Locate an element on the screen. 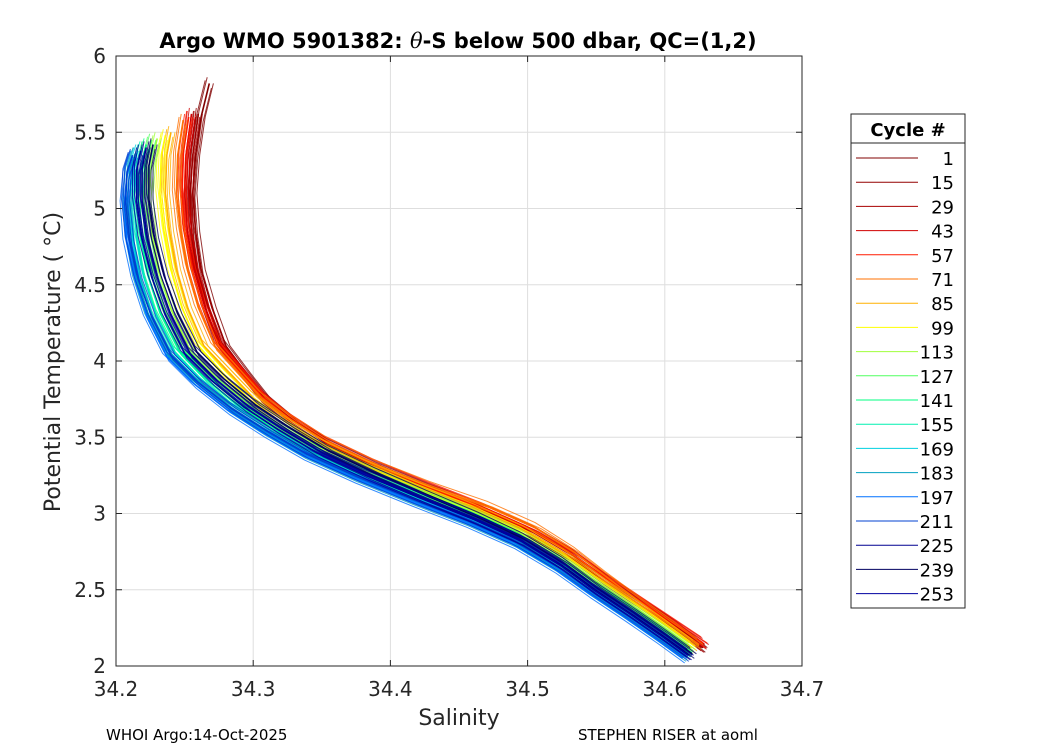 This screenshot has height=750, width=1050. x-axis-label: Salinity is located at coordinates (458, 718).